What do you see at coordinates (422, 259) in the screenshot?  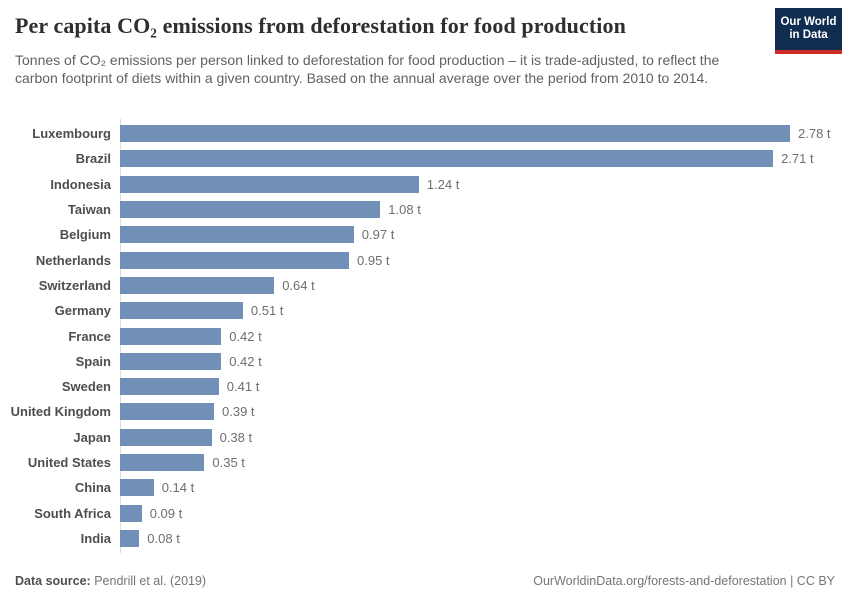 I see `chart-row: Netherlands 0.95 t` at bounding box center [422, 259].